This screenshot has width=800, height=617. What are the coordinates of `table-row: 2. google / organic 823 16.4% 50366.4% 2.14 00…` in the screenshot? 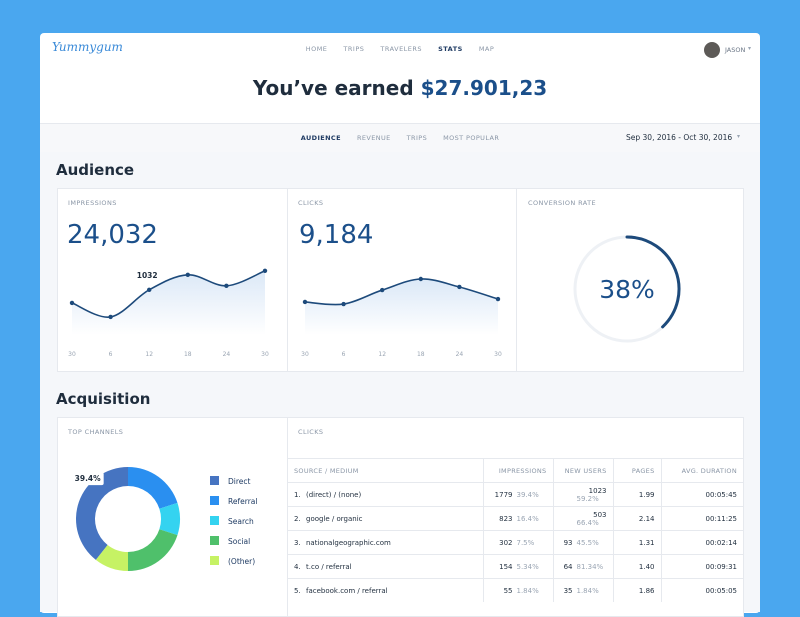 It's located at (515, 518).